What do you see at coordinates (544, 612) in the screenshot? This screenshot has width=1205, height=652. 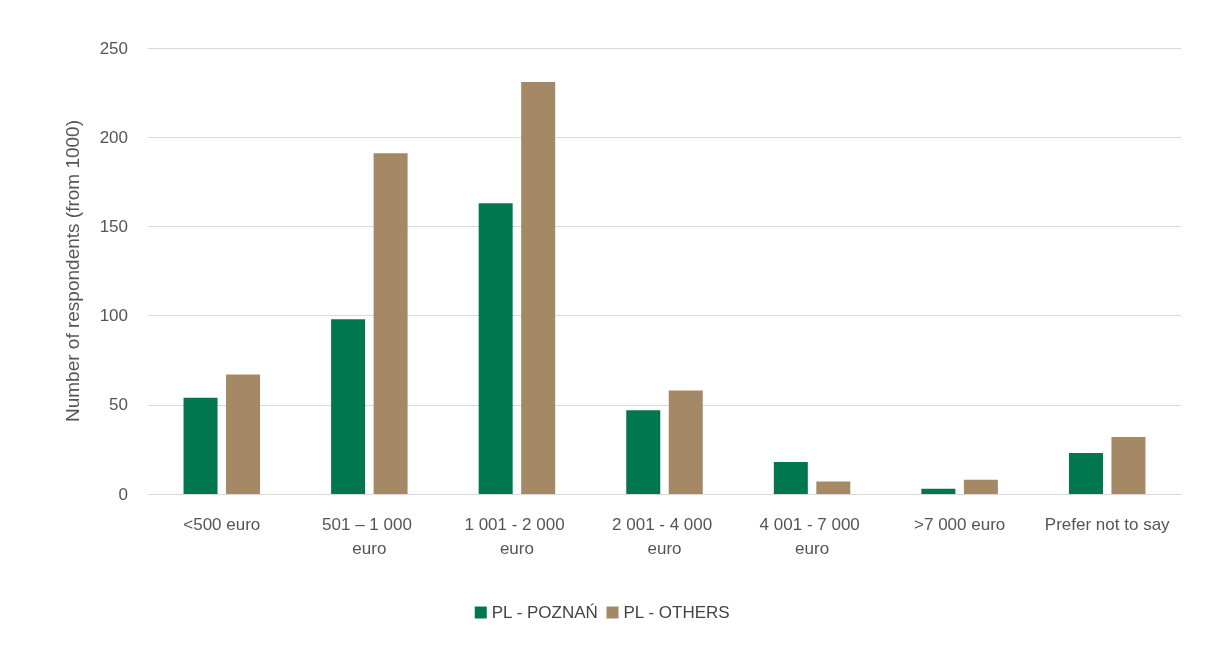 I see `legend-label: PL - POZNAŃ` at bounding box center [544, 612].